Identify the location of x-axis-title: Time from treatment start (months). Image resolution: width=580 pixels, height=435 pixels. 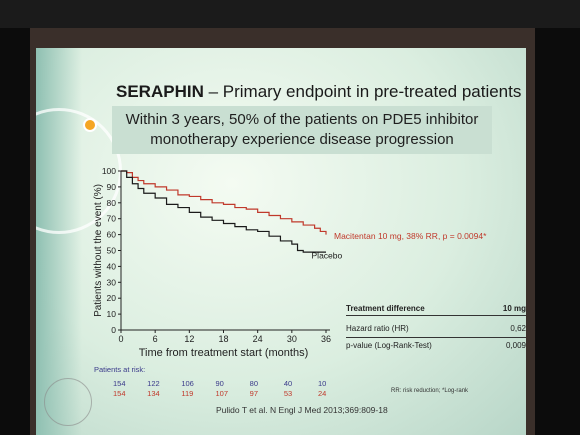
(224, 353).